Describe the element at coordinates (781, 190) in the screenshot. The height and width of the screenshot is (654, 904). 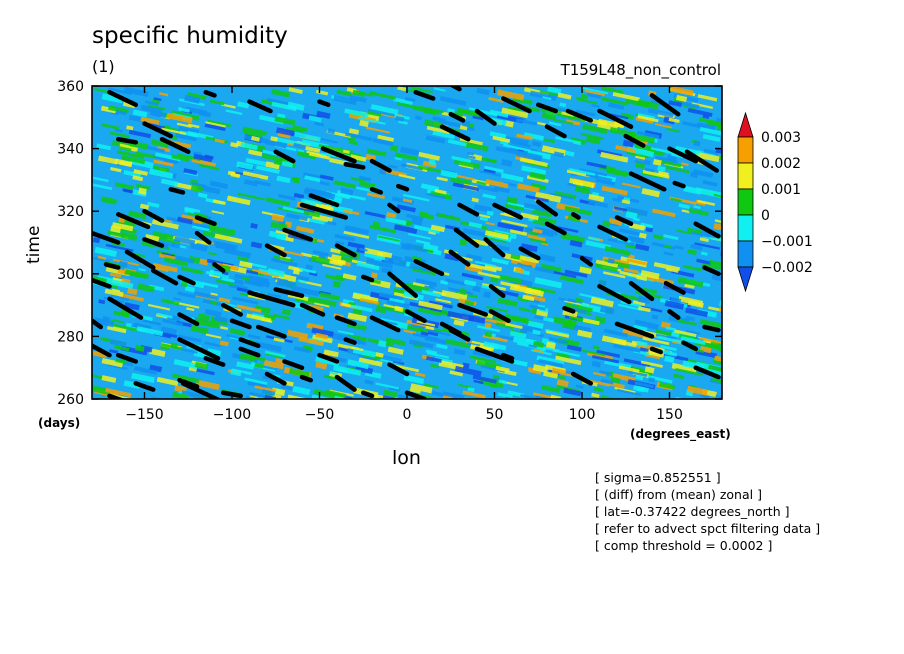
I see `colorbar-label: 0.001` at that location.